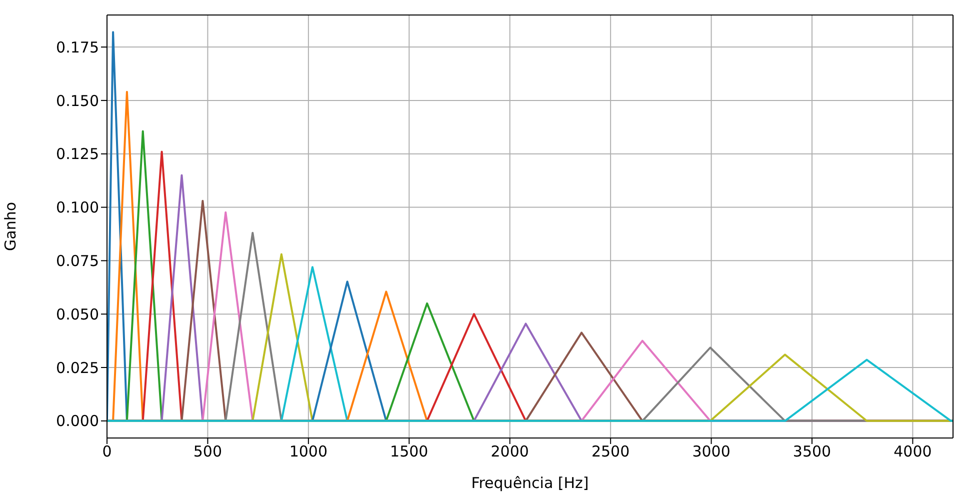 The height and width of the screenshot is (502, 954). Describe the element at coordinates (509, 451) in the screenshot. I see `x-tick-label: 2000` at that location.